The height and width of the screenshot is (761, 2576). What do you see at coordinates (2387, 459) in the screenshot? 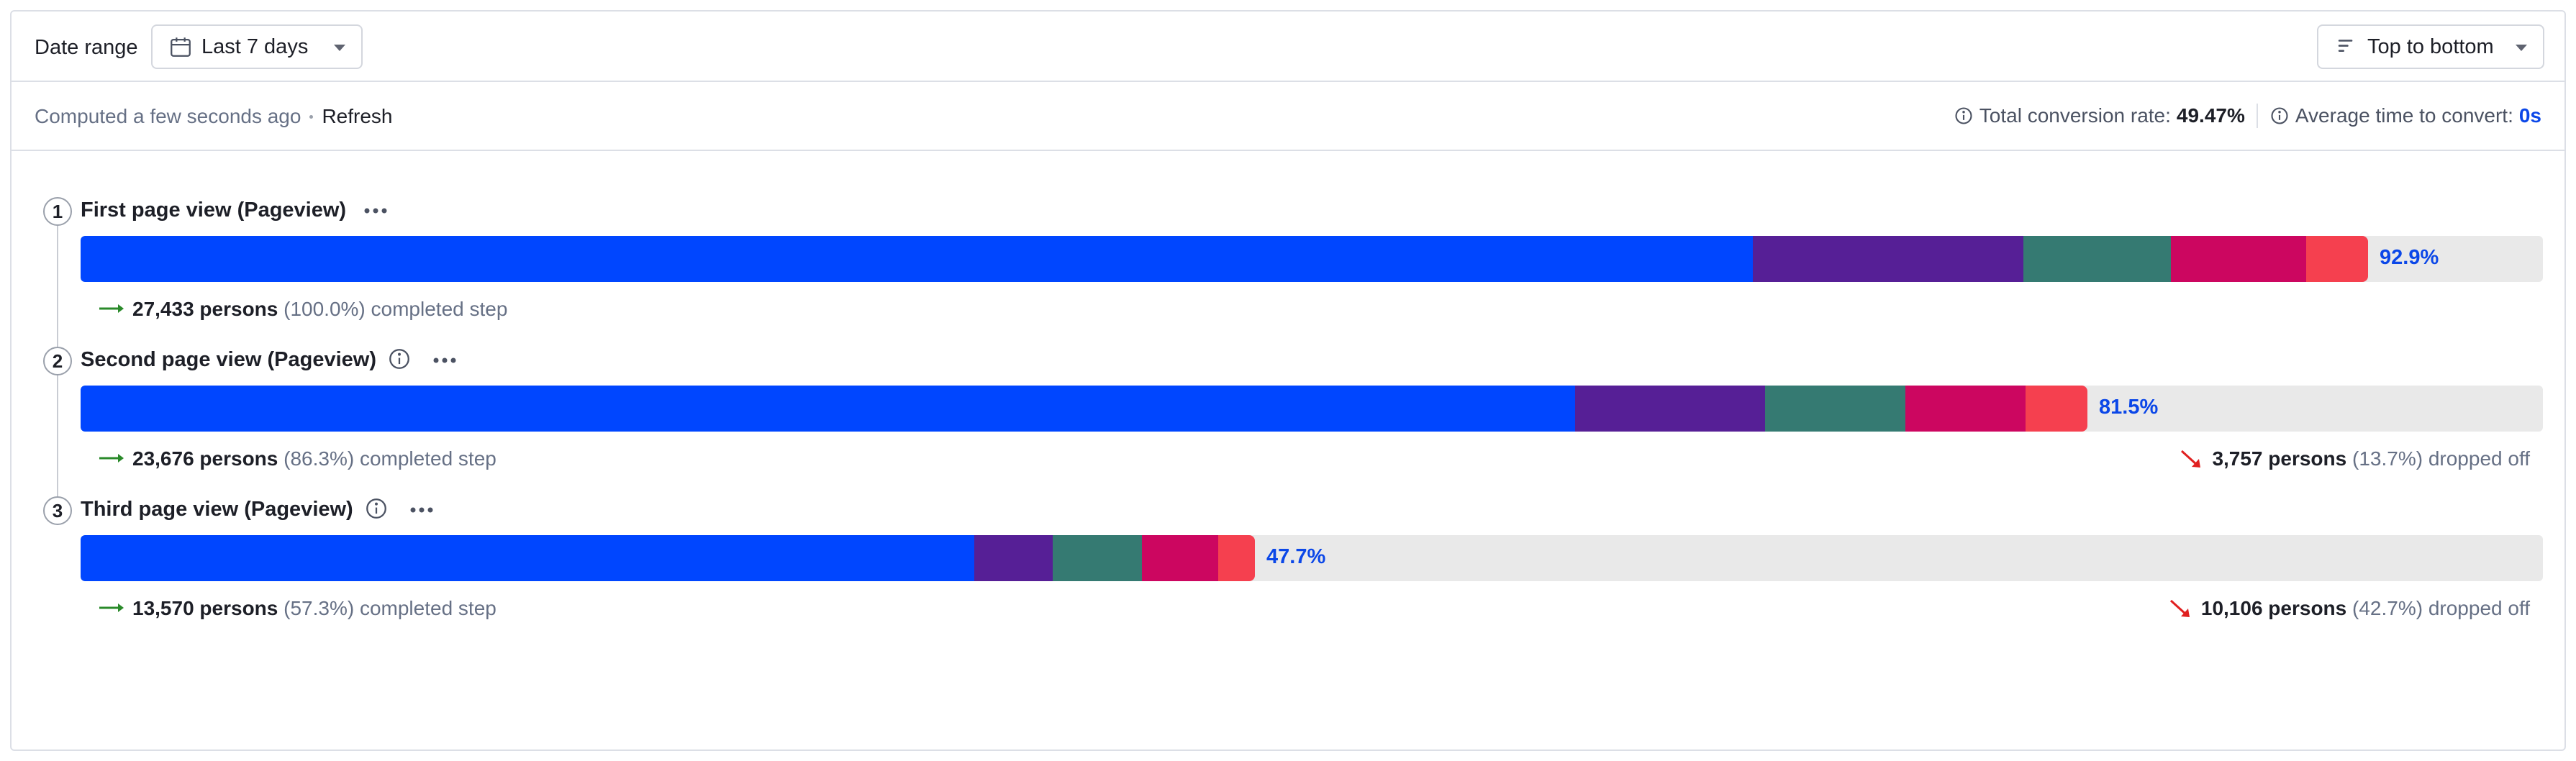
I see `dropoff-percent: (13.7%)` at bounding box center [2387, 459].